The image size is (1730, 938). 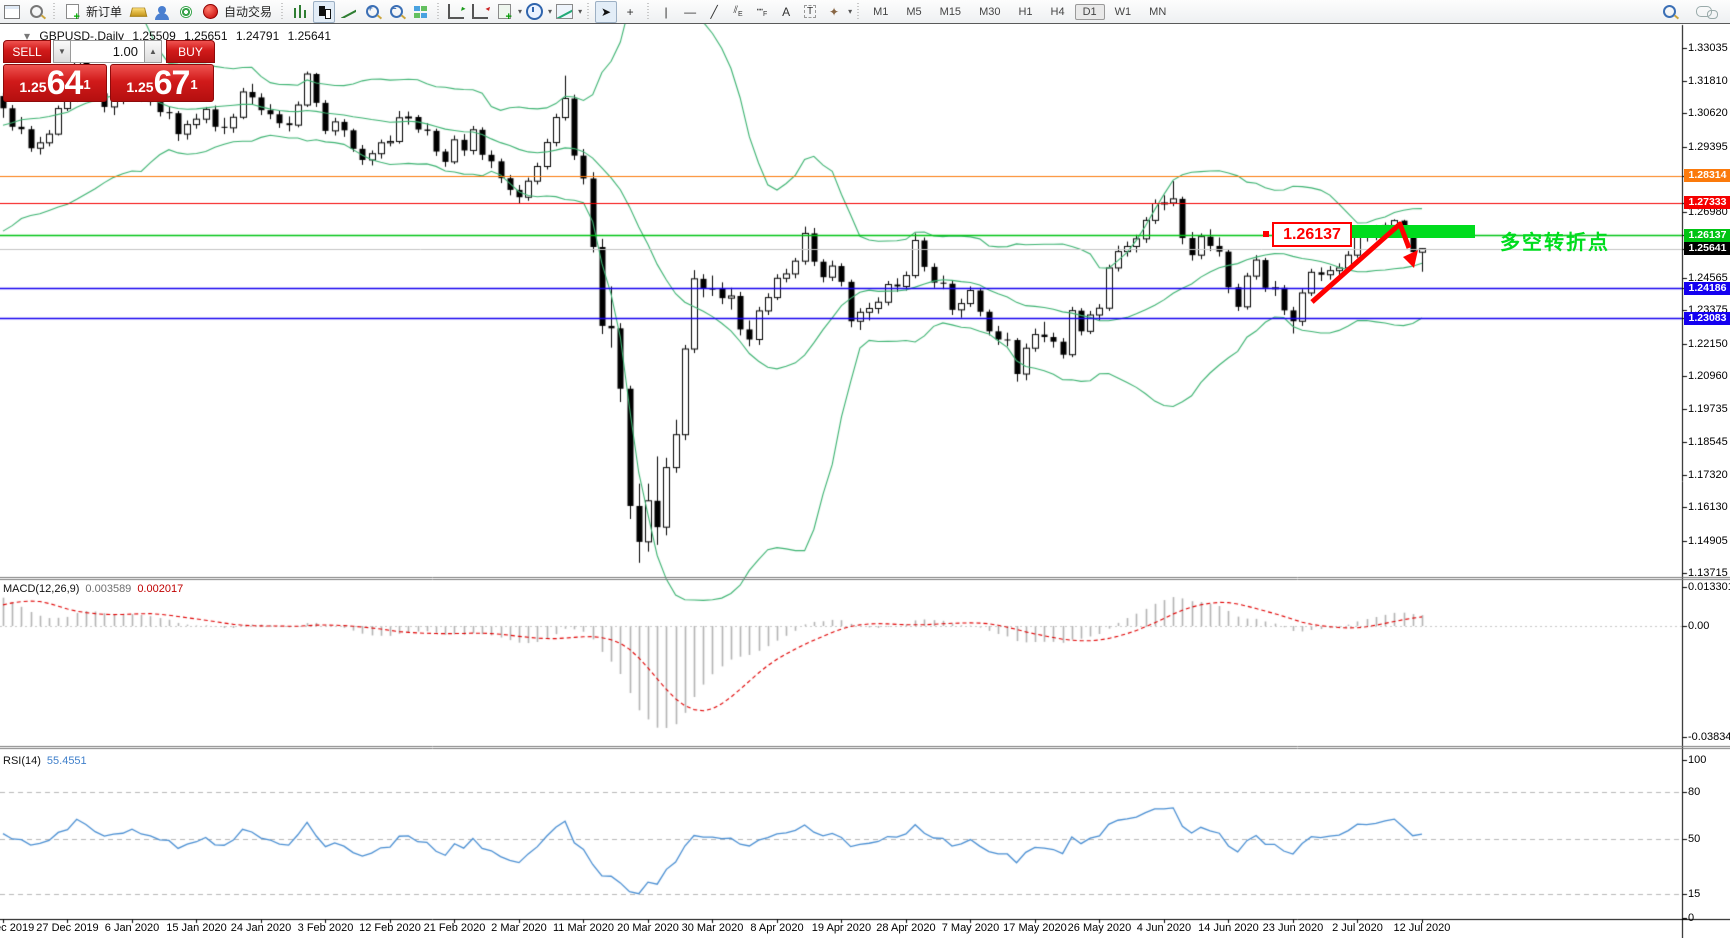 I want to click on zoom-out-icon, so click(x=396, y=12).